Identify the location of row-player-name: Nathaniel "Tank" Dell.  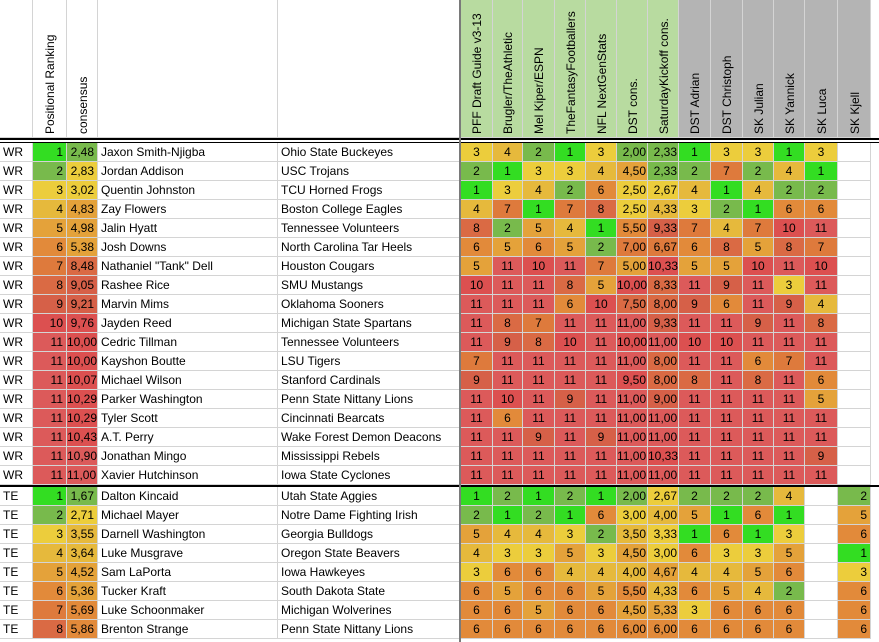
(188, 266).